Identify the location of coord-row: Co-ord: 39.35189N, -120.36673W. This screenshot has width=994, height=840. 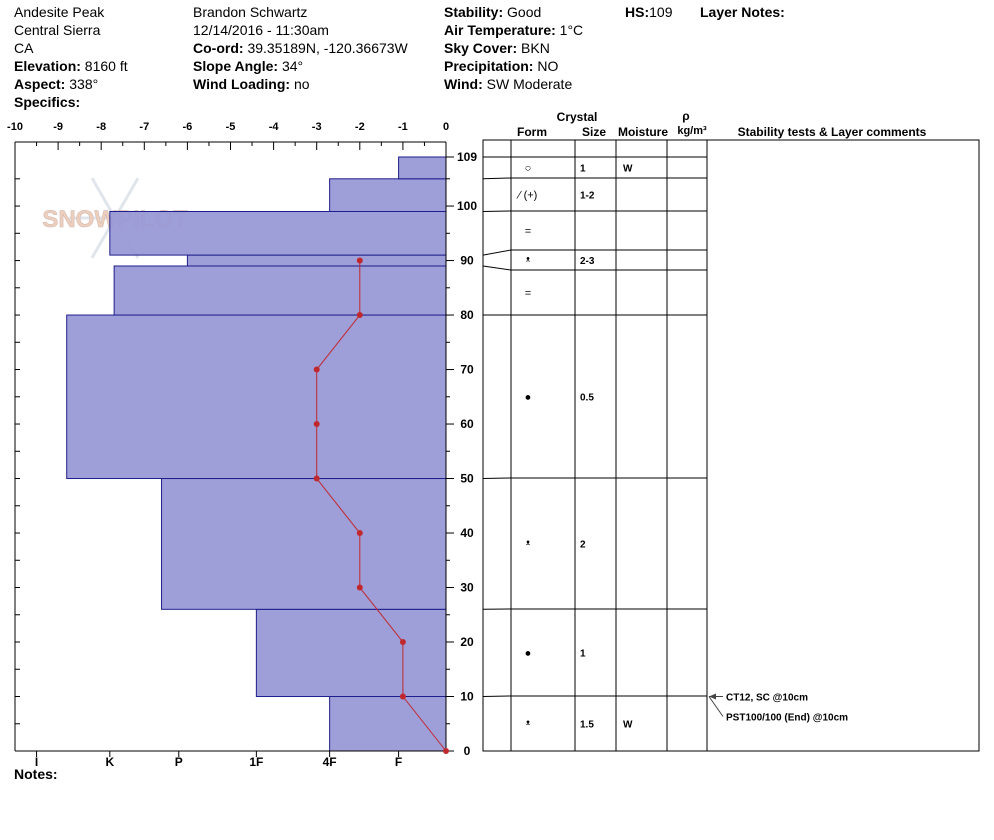
(300, 48).